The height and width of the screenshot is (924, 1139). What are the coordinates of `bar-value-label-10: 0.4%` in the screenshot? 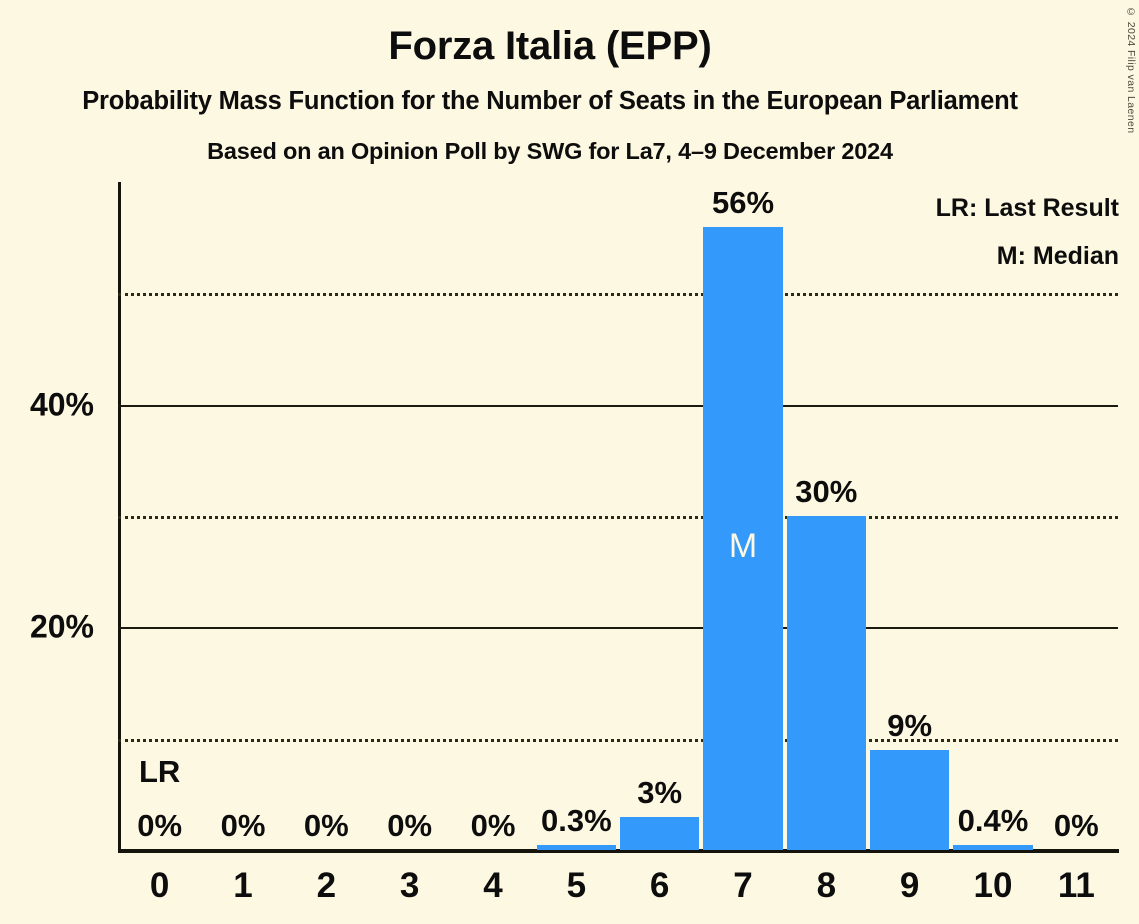 It's located at (993, 820).